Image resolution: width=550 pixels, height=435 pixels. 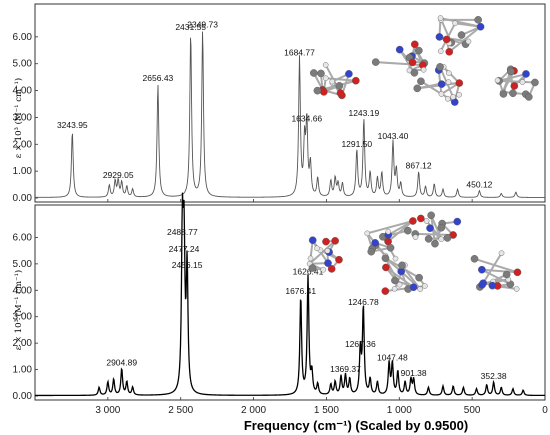 What do you see at coordinates (23, 343) in the screenshot?
I see `y-tick-label-bottom: 2.00` at bounding box center [23, 343].